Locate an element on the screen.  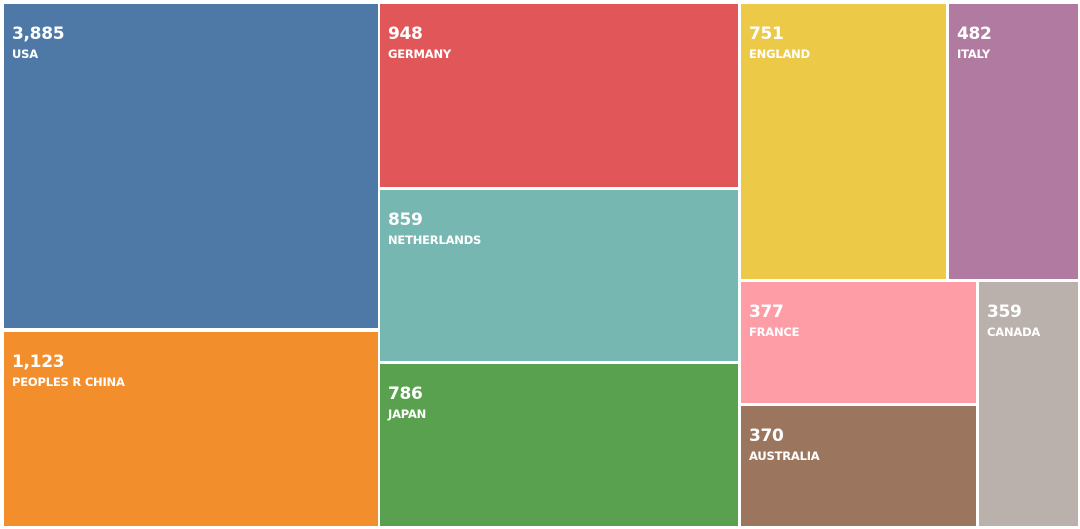
treemap-tile-peoples-r-china: 1,123 PEOPLES R CHINA is located at coordinates (191, 429).